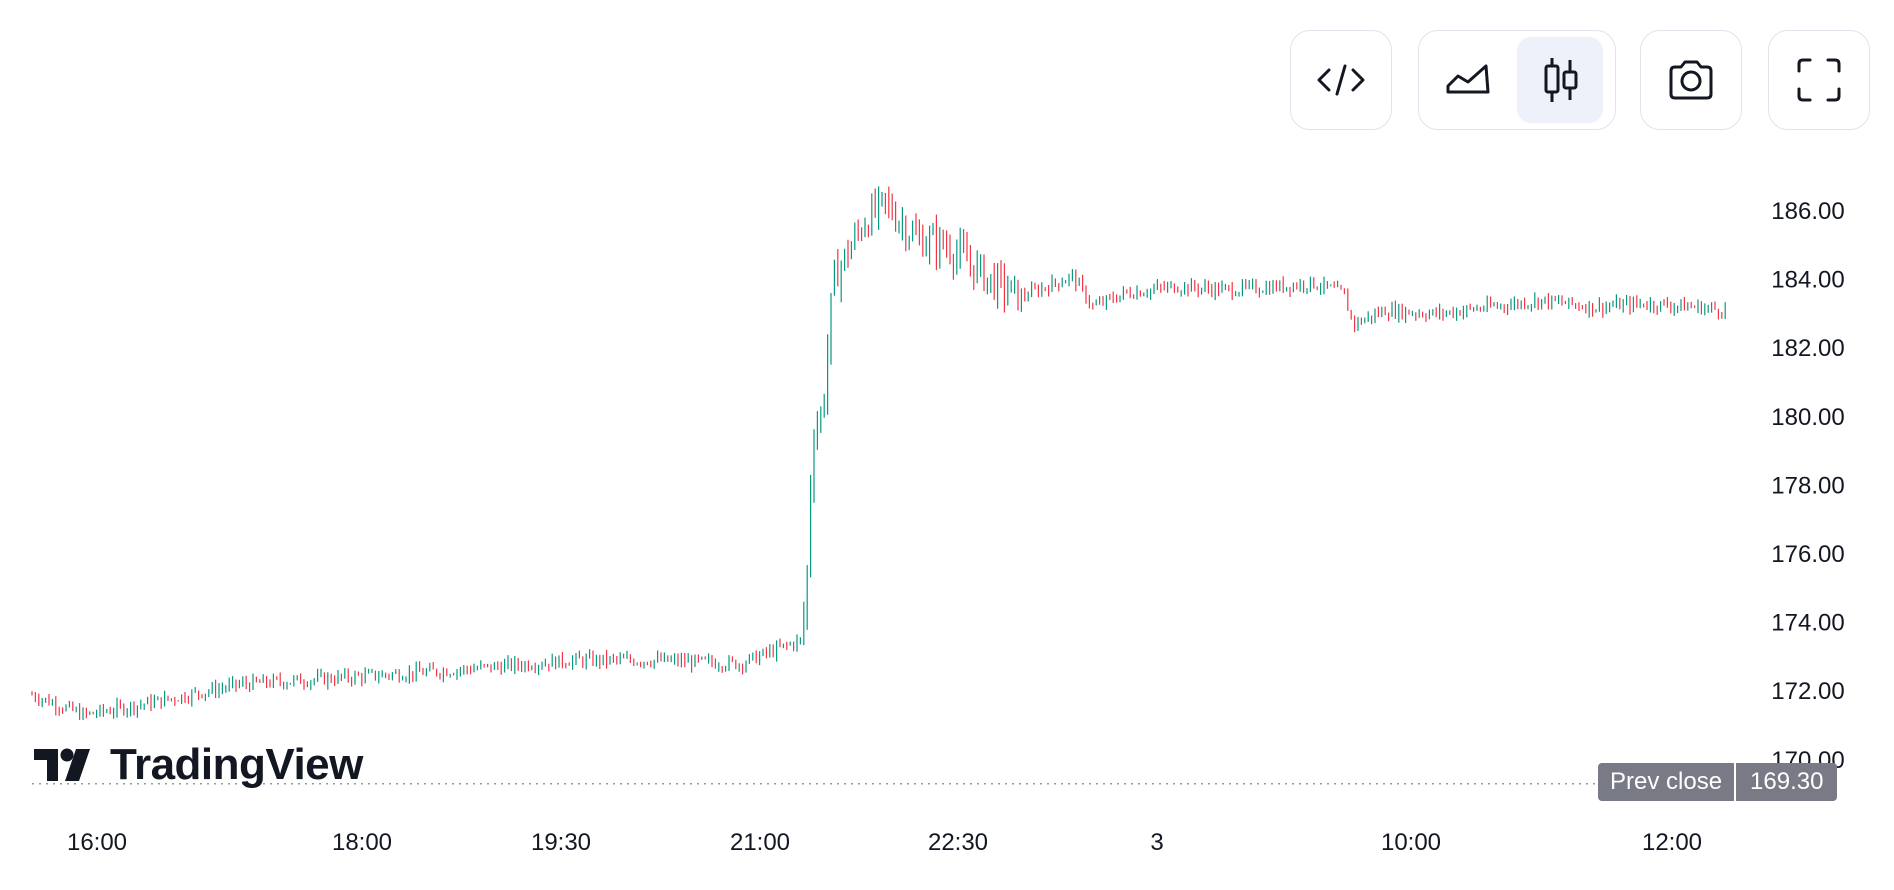 Image resolution: width=1894 pixels, height=890 pixels. I want to click on time-tick-label: 19:30, so click(561, 842).